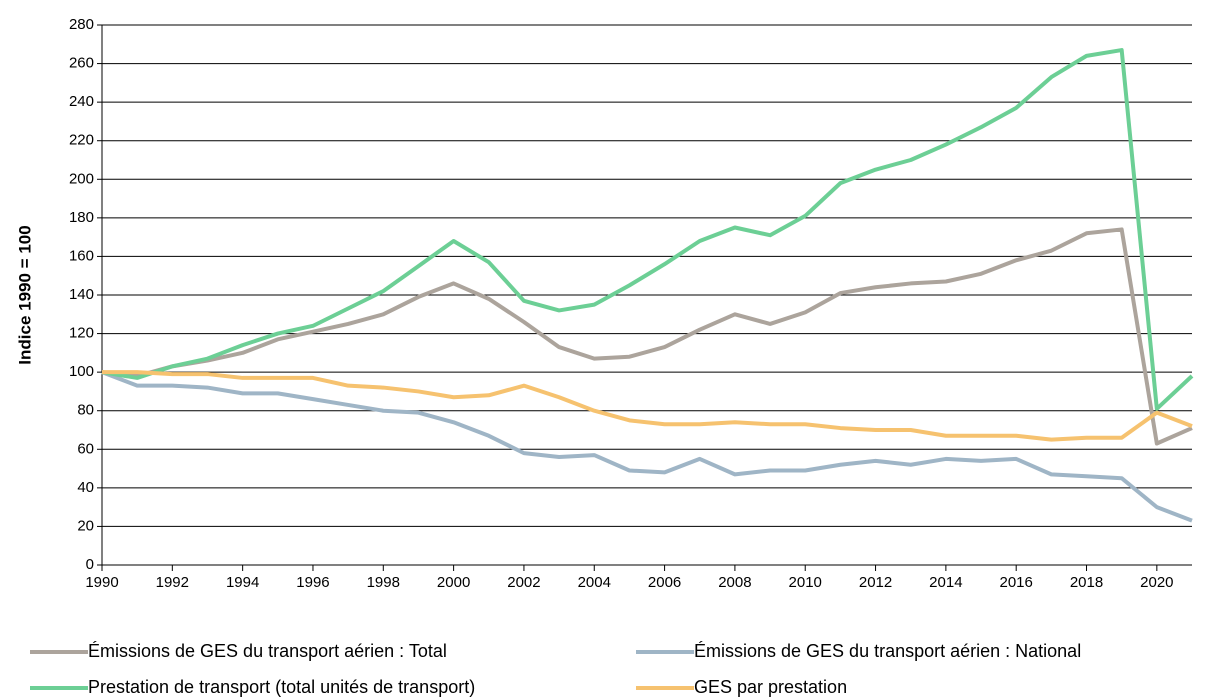 The width and height of the screenshot is (1213, 697). What do you see at coordinates (453, 582) in the screenshot?
I see `x-tick-label: 2000` at bounding box center [453, 582].